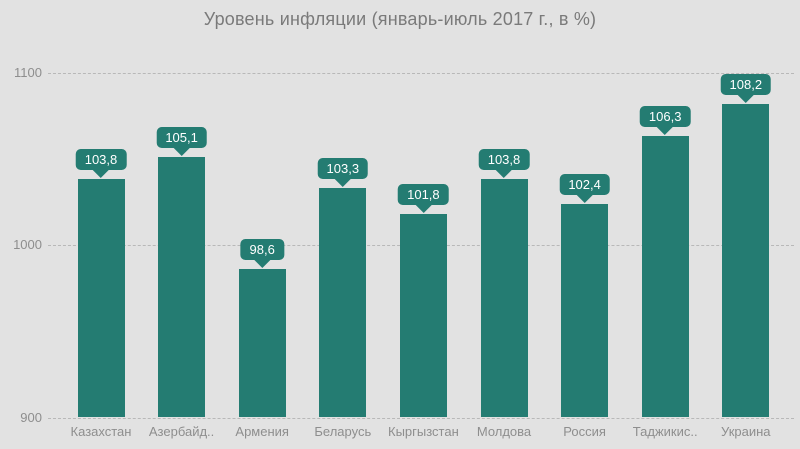 This screenshot has width=800, height=449. Describe the element at coordinates (101, 431) in the screenshot. I see `x-axis-label: Казахстан` at that location.